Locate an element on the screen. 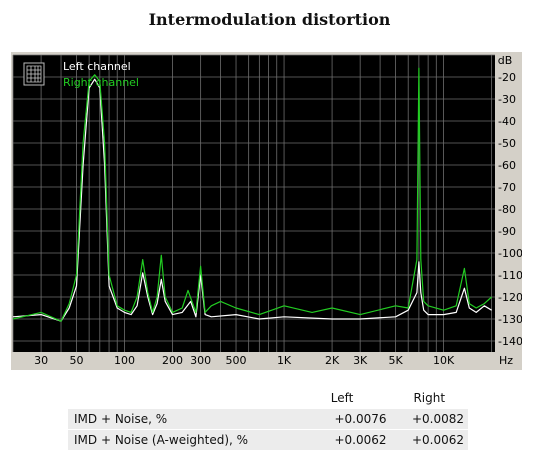 The width and height of the screenshot is (539, 473). y-tick-label: -50 is located at coordinates (507, 143).